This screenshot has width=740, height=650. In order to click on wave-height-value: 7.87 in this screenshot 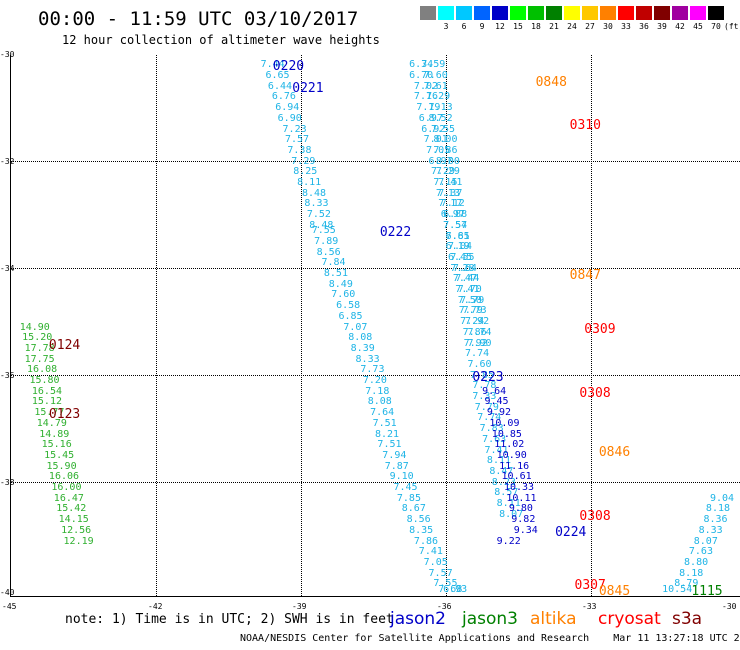, I will do `click(396, 466)`.